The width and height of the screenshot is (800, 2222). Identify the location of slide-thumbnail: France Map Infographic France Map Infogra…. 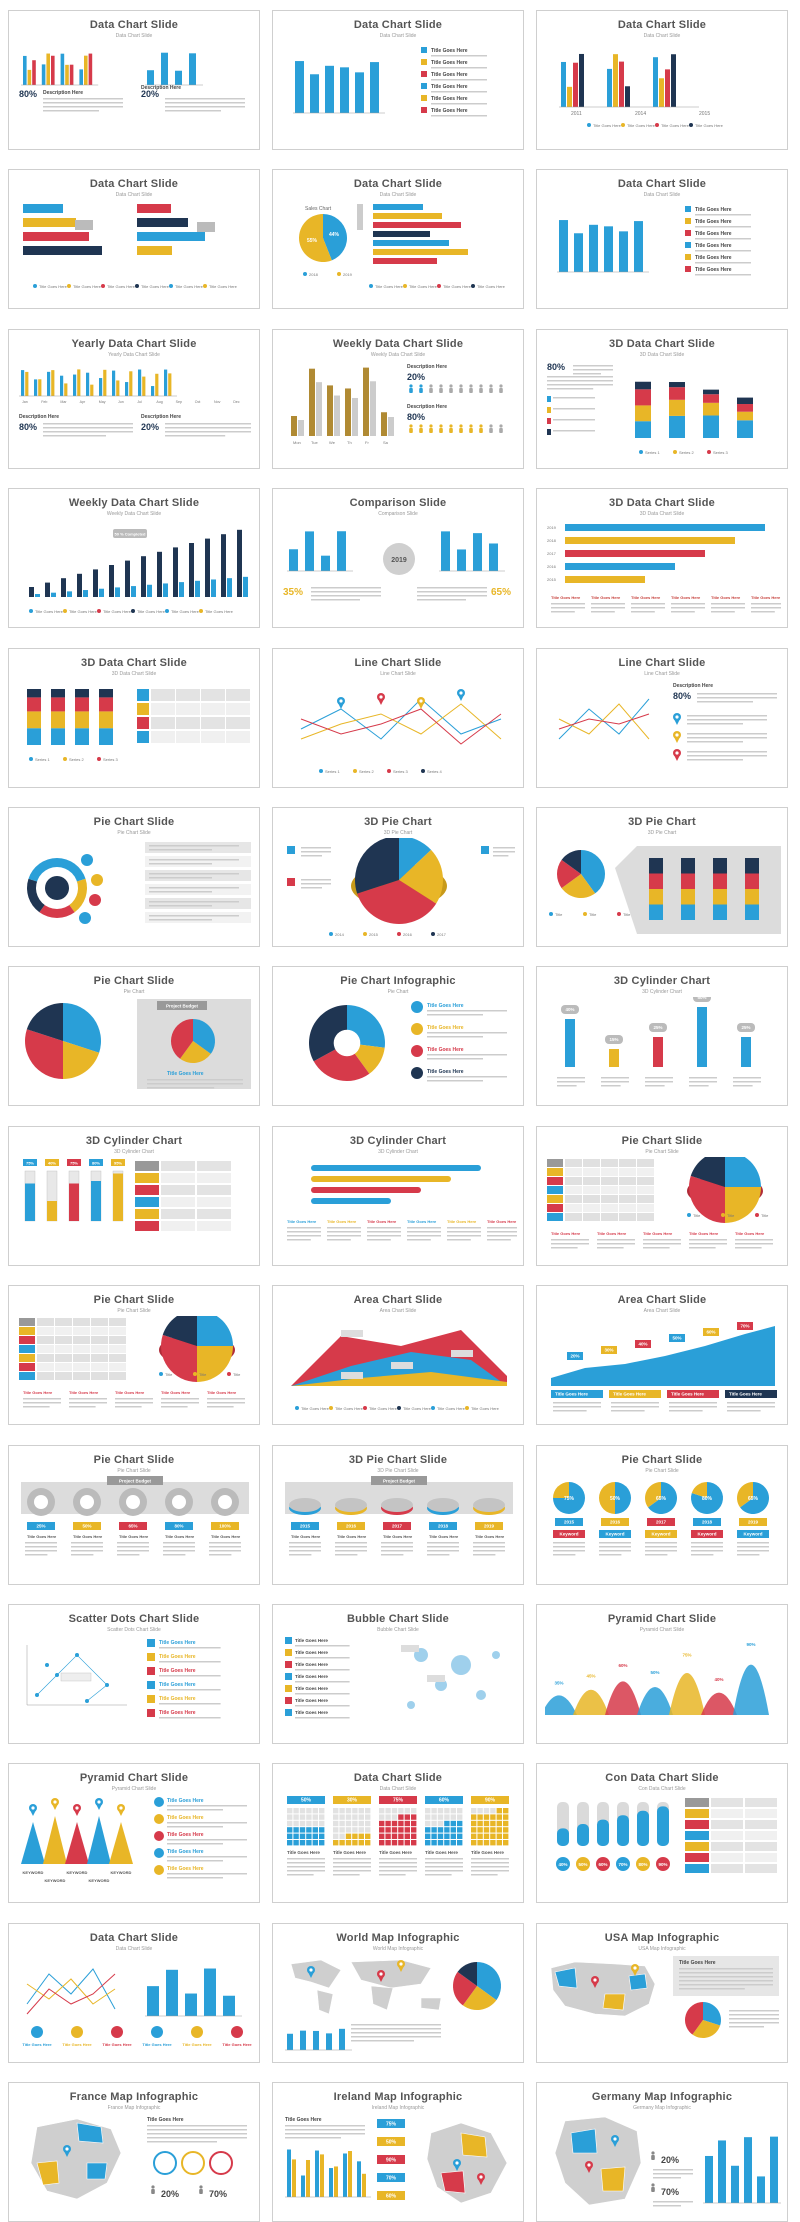
(134, 2152).